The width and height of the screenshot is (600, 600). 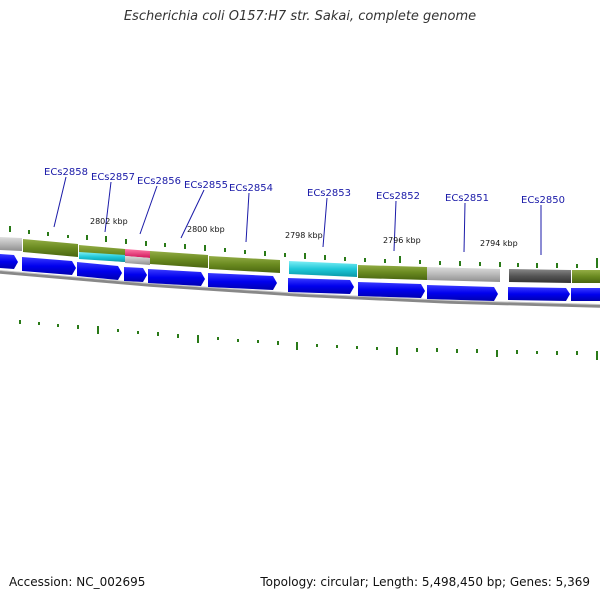 What do you see at coordinates (113, 177) in the screenshot?
I see `gene-label-ecs2857: ECs2857` at bounding box center [113, 177].